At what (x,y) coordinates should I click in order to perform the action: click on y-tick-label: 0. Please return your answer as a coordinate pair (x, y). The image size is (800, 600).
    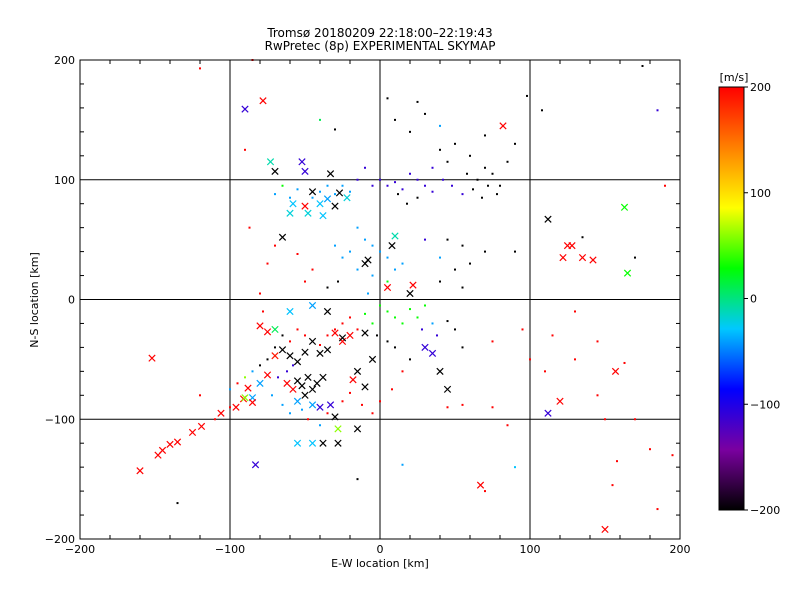
    Looking at the image, I should click on (71, 300).